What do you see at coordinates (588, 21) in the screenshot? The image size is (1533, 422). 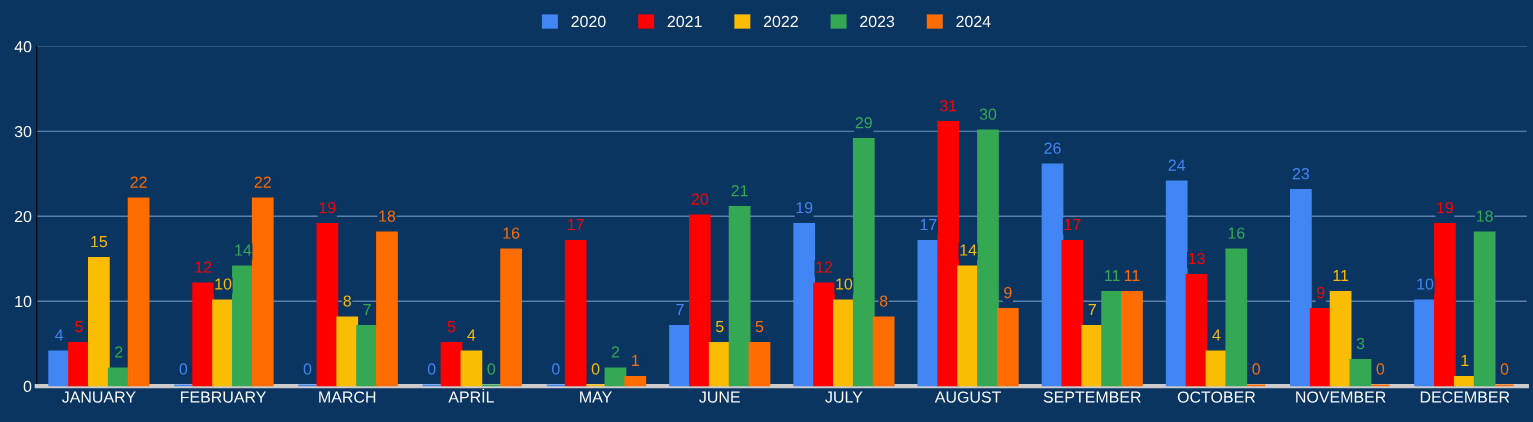 I see `legend-label: 2020` at bounding box center [588, 21].